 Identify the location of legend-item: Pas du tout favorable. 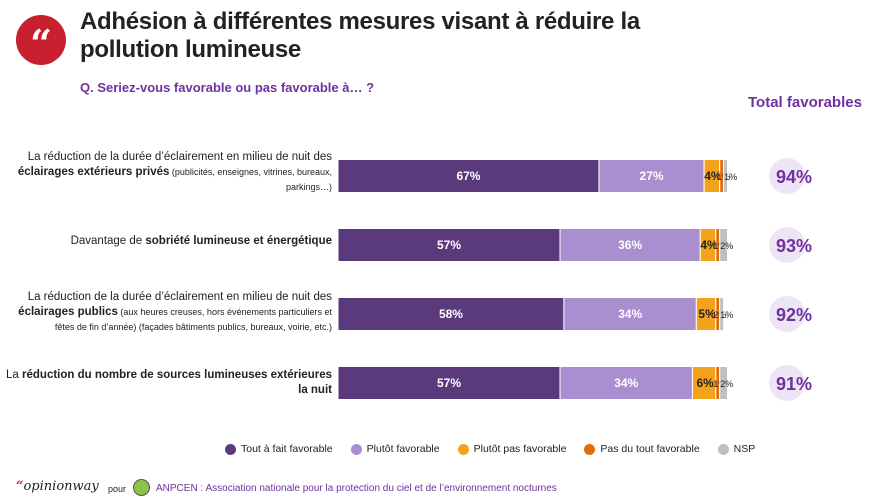
(642, 449).